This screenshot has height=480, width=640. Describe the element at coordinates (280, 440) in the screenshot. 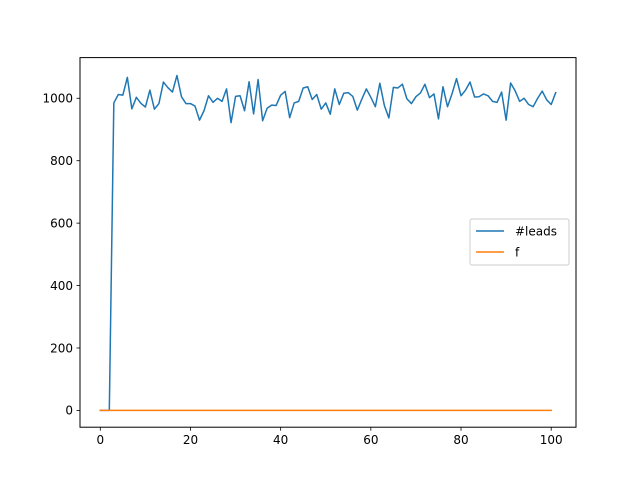

I see `x-tick-label: 40` at that location.